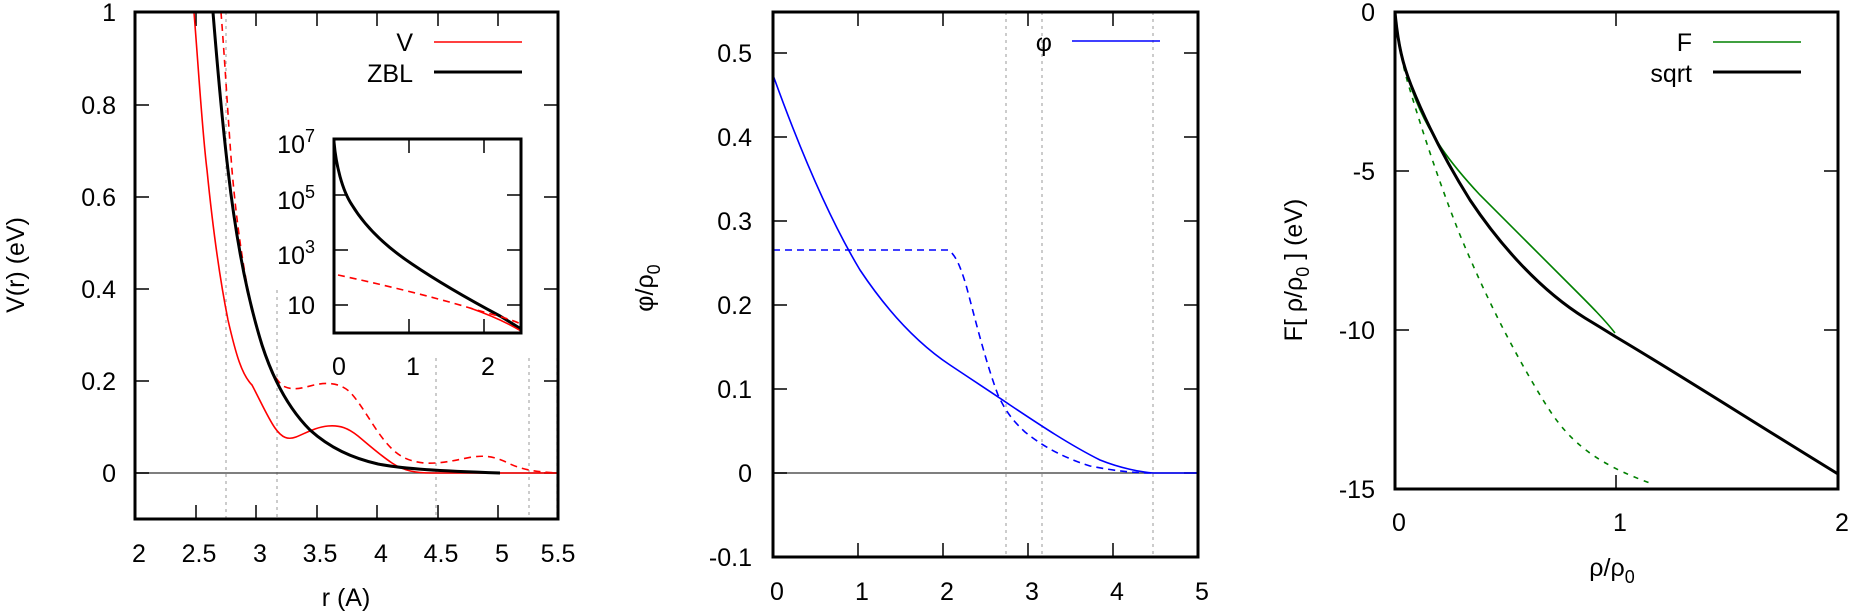  What do you see at coordinates (98, 244) in the screenshot?
I see `y-tick-labels: 1 0.8 0.6 0.4 0.2 0` at bounding box center [98, 244].